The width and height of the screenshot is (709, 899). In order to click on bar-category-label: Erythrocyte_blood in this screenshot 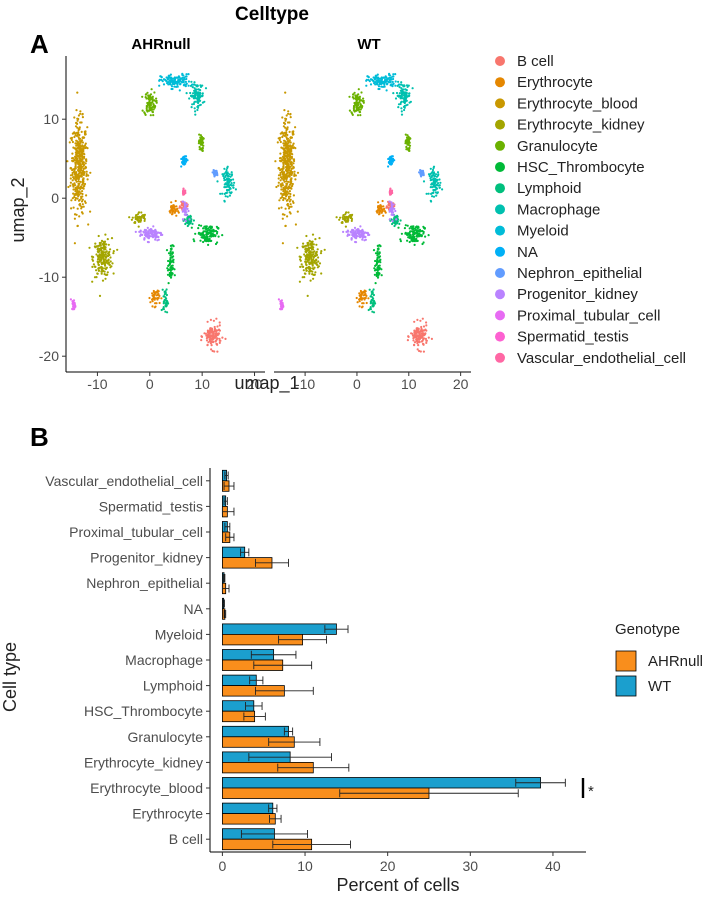, I will do `click(146, 788)`.